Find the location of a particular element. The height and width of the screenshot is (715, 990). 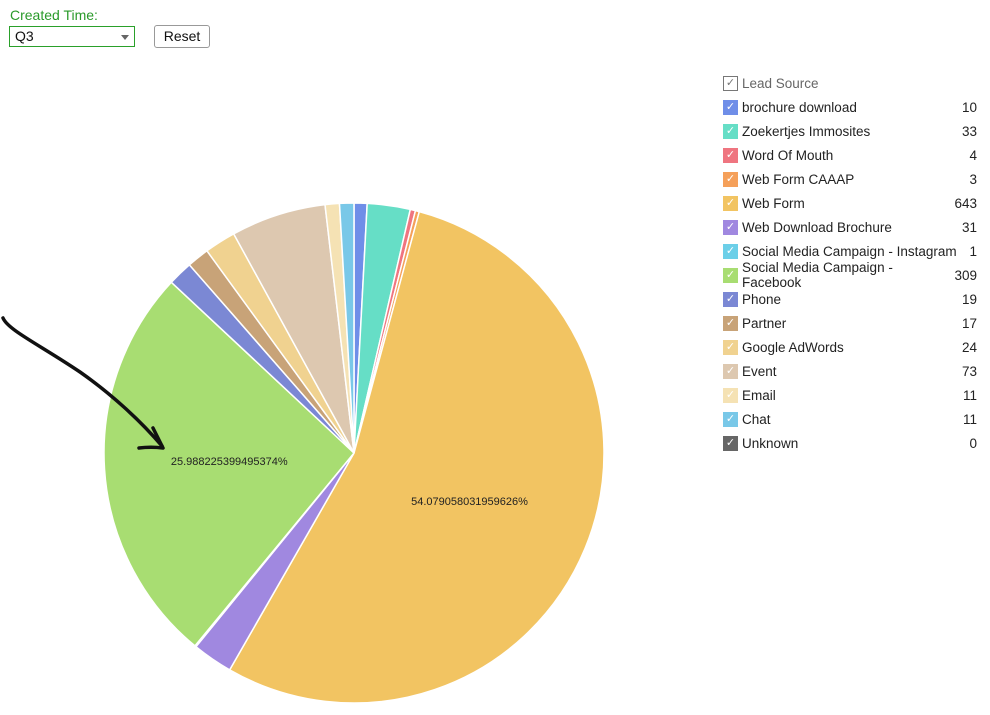

legend-title: Lead Source is located at coordinates (780, 83).